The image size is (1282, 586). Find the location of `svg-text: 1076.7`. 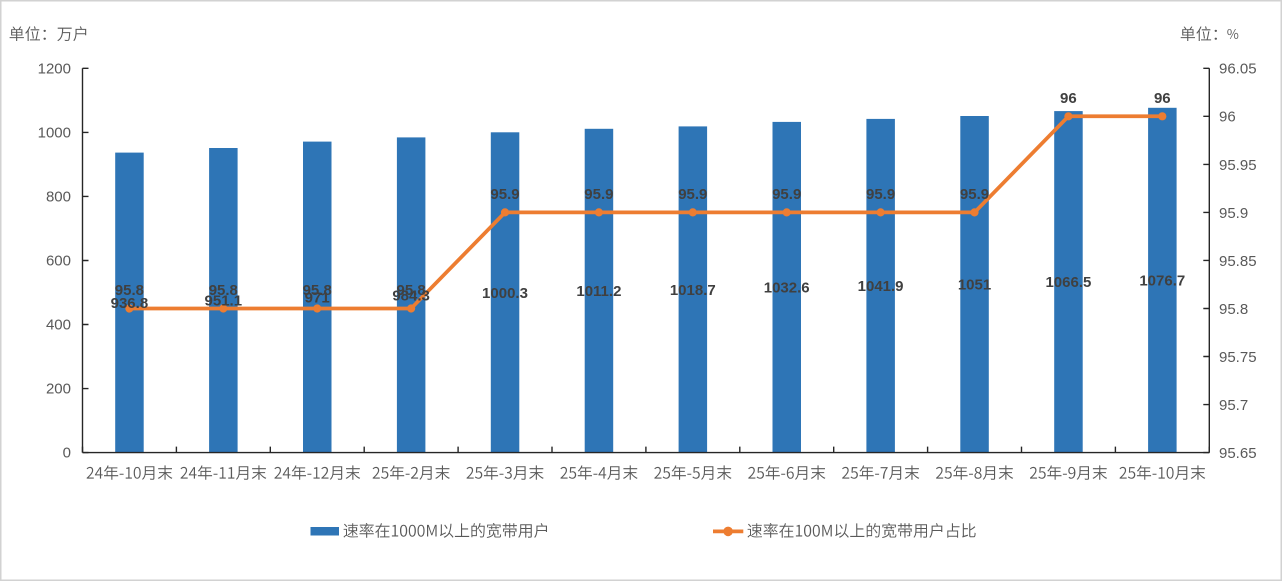

svg-text: 1076.7 is located at coordinates (1162, 281).